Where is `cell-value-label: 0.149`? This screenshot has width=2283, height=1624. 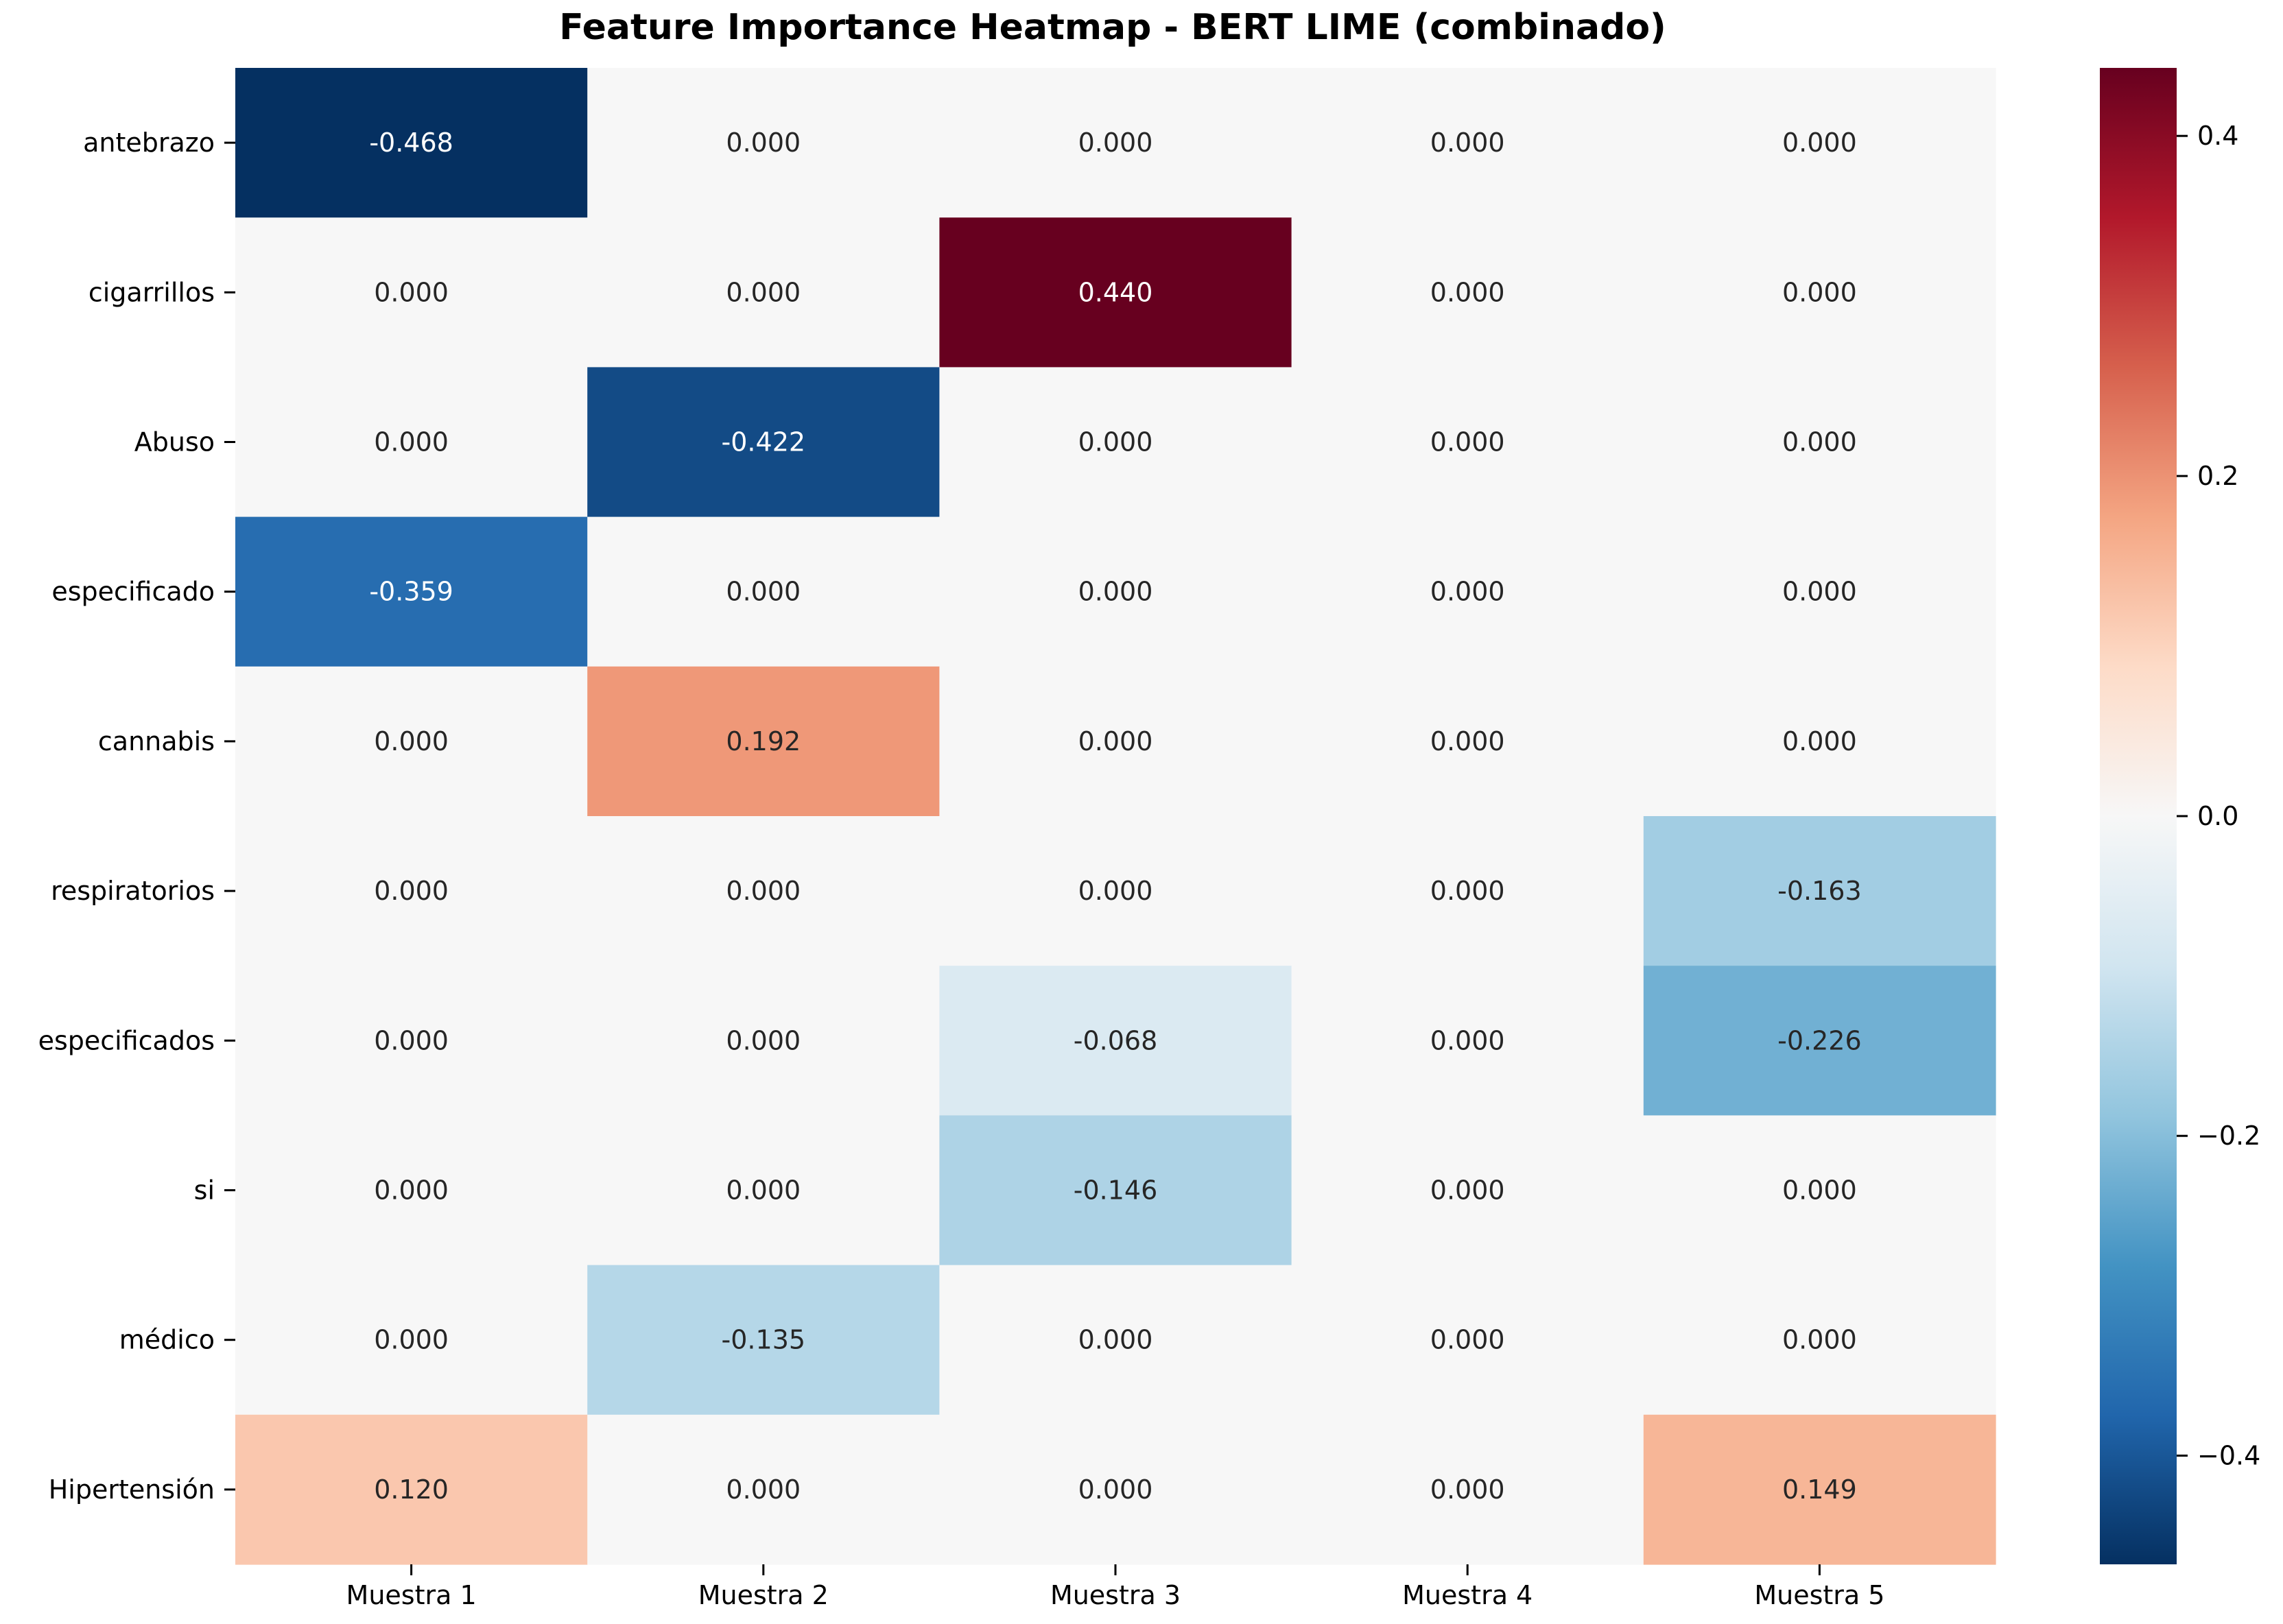 cell-value-label: 0.149 is located at coordinates (1819, 1490).